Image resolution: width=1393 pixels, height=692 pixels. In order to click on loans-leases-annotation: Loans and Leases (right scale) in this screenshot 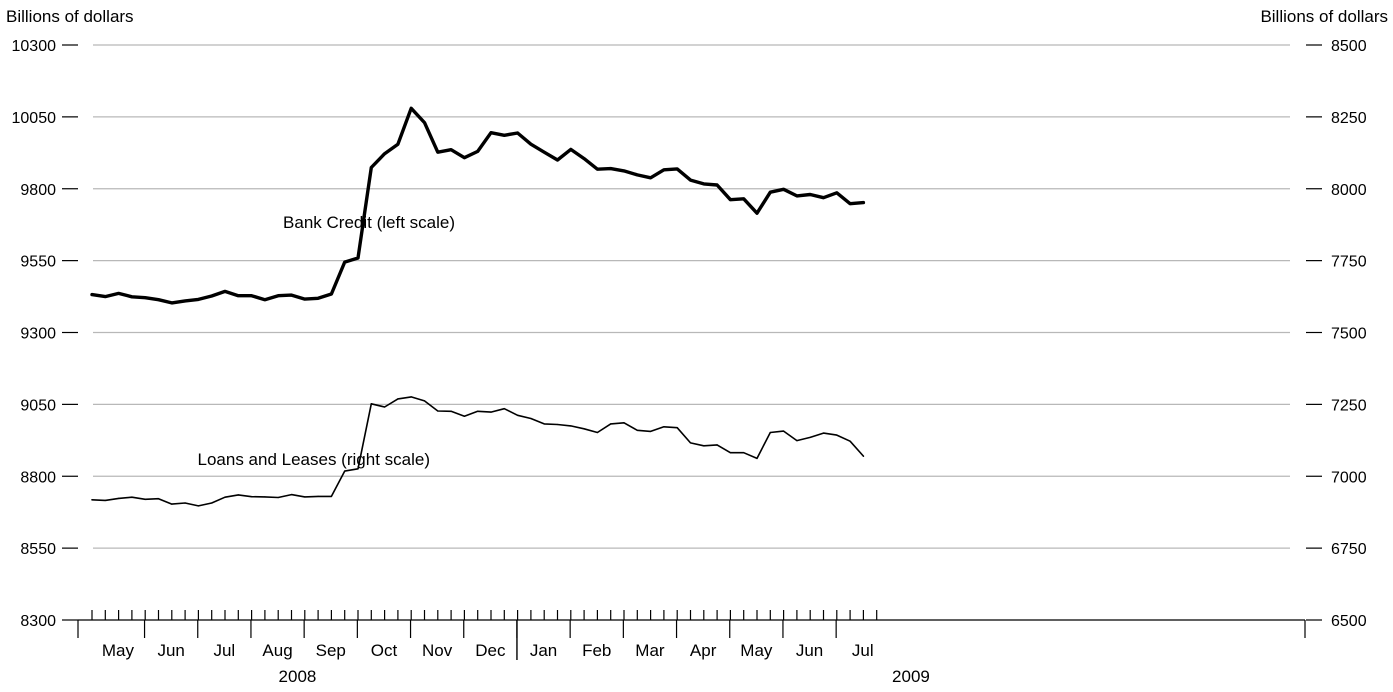, I will do `click(314, 459)`.